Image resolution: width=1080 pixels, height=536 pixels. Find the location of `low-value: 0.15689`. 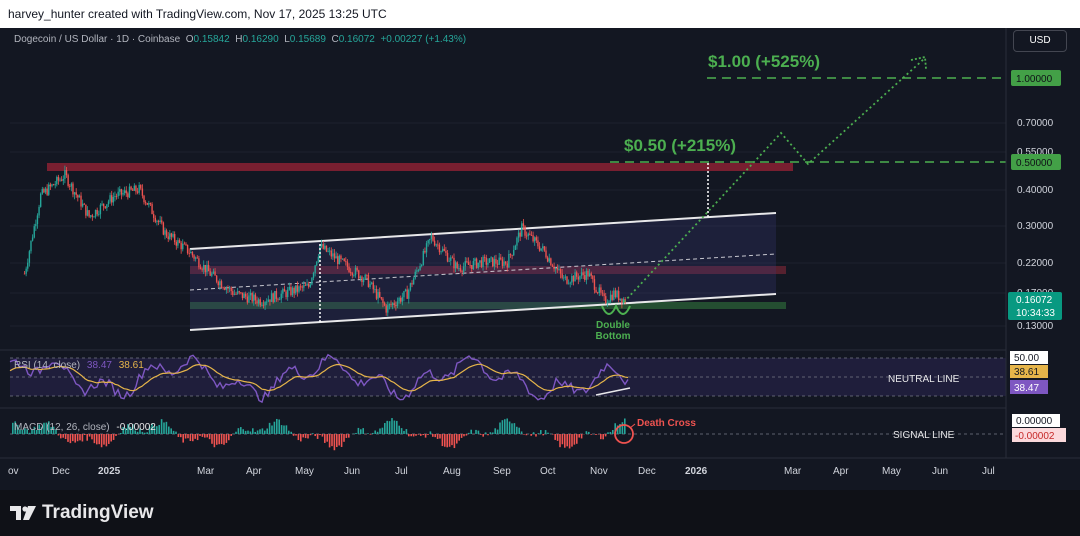

low-value: 0.15689 is located at coordinates (307, 39).